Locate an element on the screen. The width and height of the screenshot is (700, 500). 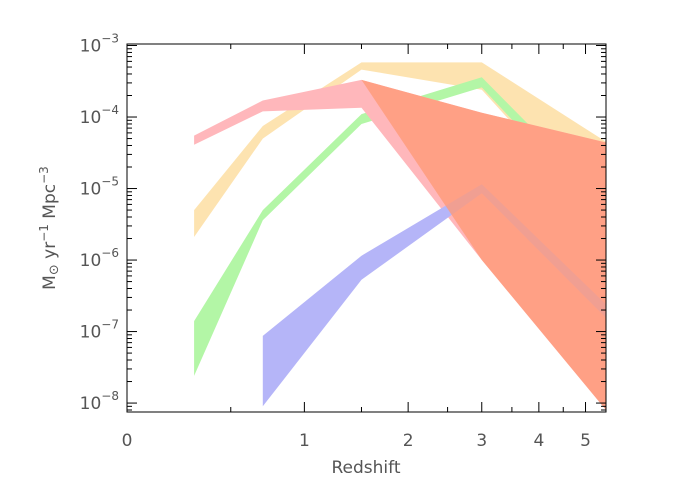
y-tick-label: 10⁻⁶ is located at coordinates (99, 258).